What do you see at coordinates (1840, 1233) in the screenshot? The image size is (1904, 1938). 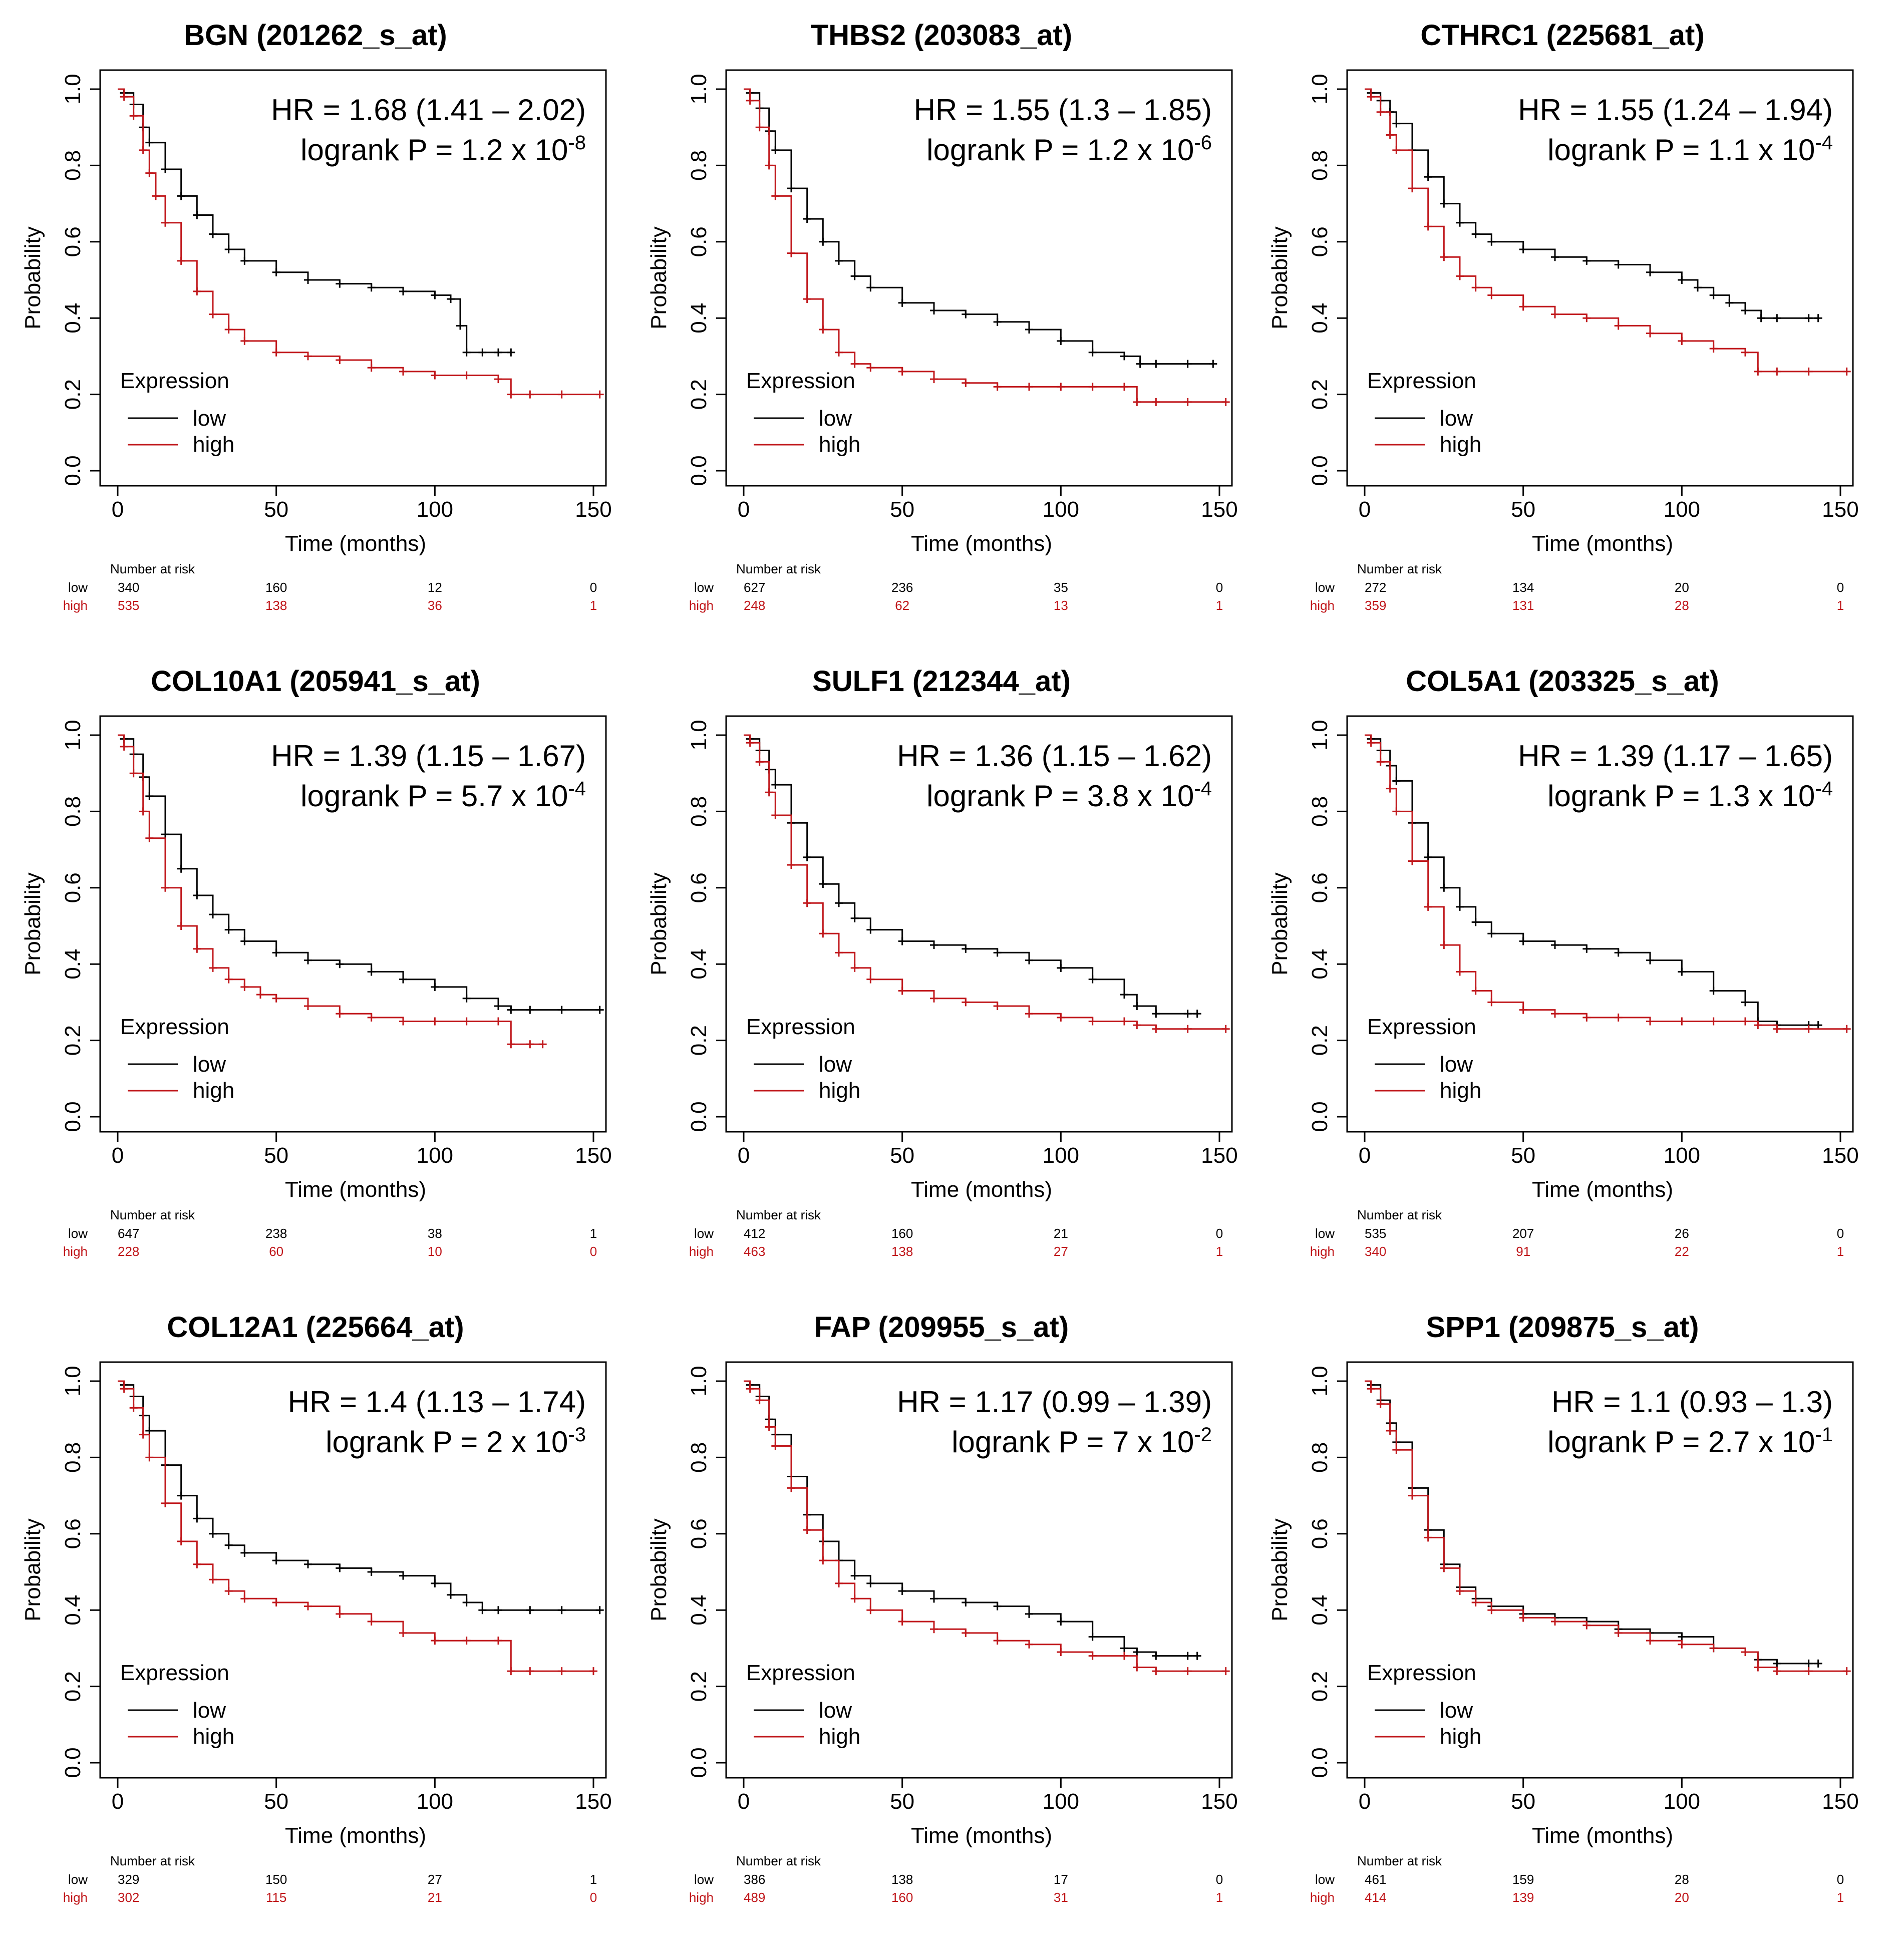 I see `risk-count-low: 0` at bounding box center [1840, 1233].